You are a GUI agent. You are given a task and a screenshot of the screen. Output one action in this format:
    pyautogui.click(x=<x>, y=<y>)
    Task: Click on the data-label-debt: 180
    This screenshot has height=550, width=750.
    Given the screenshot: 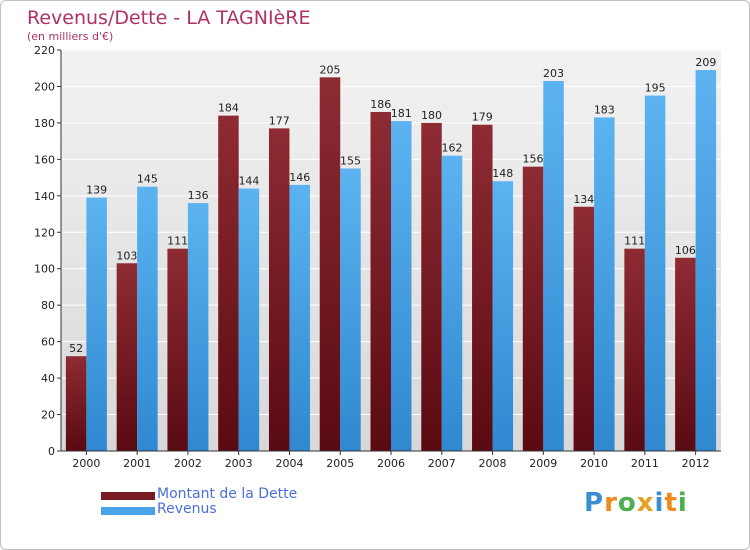 What is the action you would take?
    pyautogui.click(x=431, y=115)
    